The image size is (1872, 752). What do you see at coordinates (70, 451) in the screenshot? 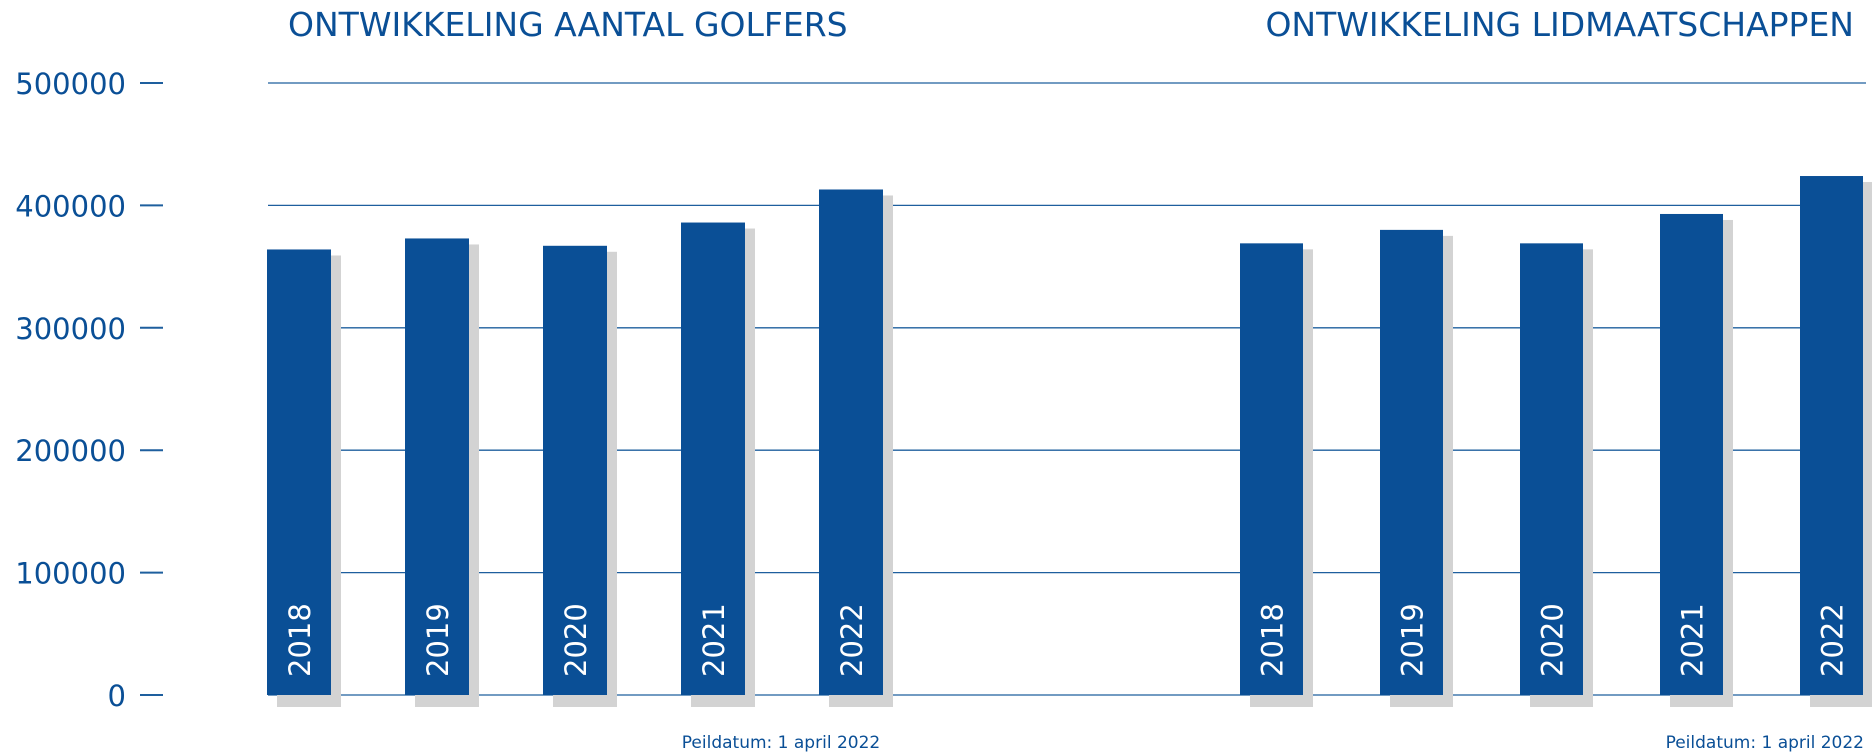
I see `y-tick-label: 200000` at bounding box center [70, 451].